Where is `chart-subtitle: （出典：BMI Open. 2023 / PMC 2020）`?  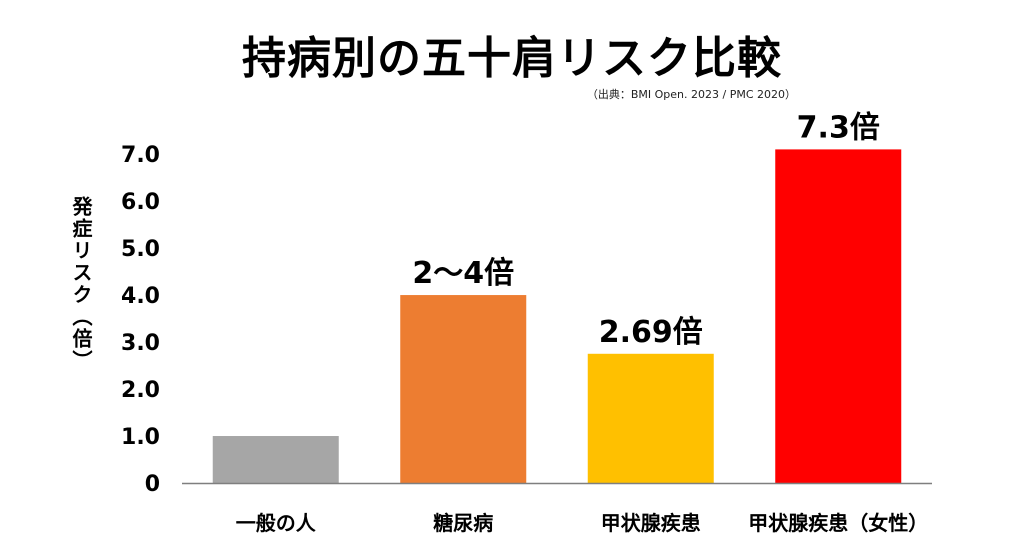 chart-subtitle: （出典：BMI Open. 2023 / PMC 2020） is located at coordinates (691, 94).